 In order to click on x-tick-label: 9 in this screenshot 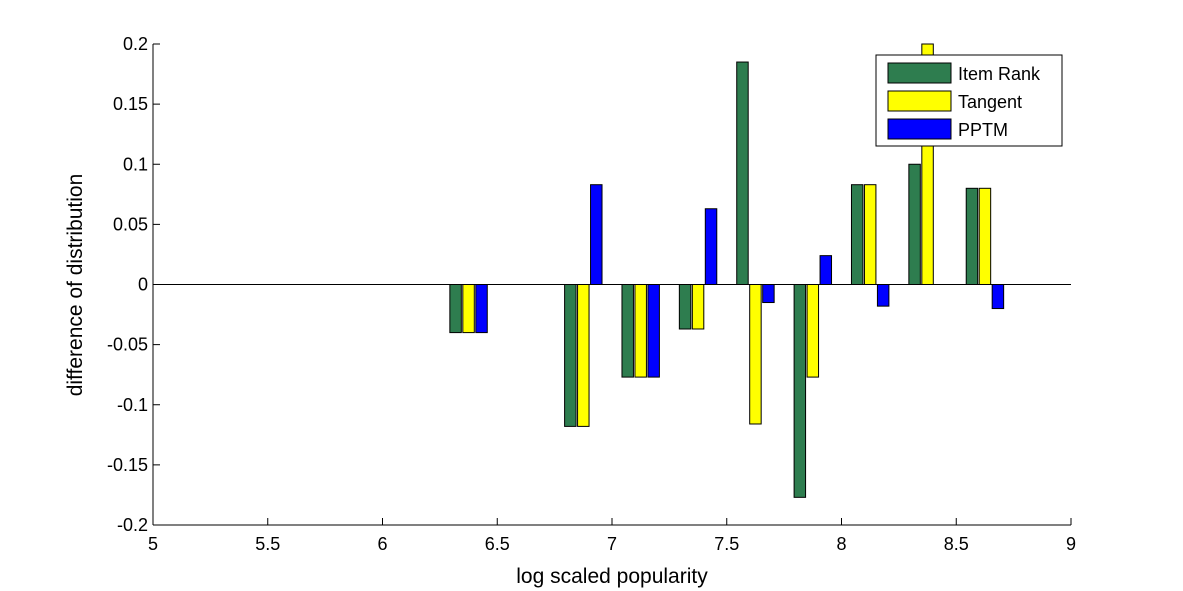, I will do `click(1071, 544)`.